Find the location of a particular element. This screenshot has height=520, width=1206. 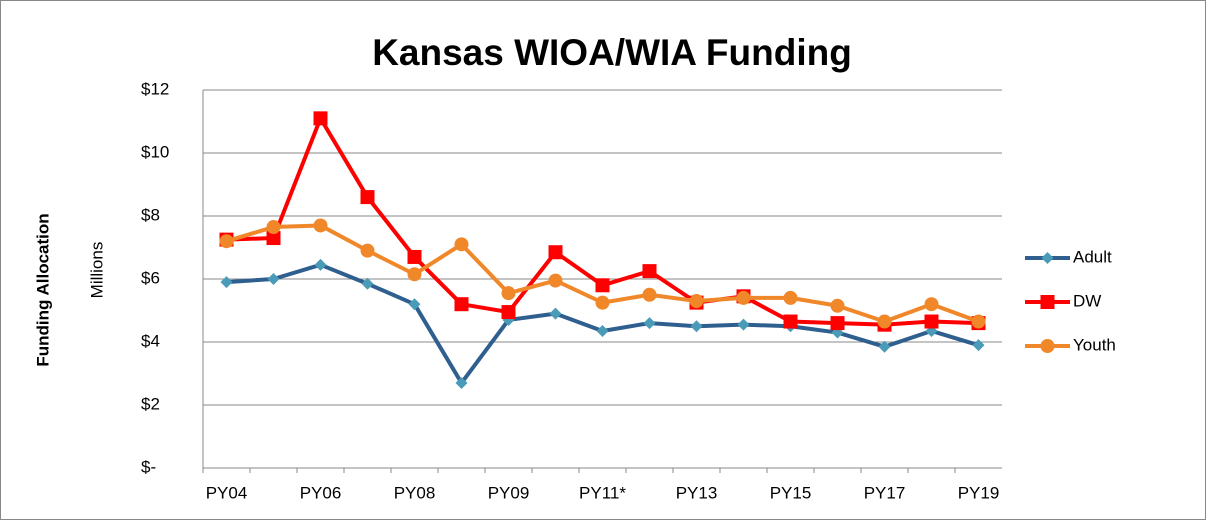

y-tick-label: $- is located at coordinates (148, 466).